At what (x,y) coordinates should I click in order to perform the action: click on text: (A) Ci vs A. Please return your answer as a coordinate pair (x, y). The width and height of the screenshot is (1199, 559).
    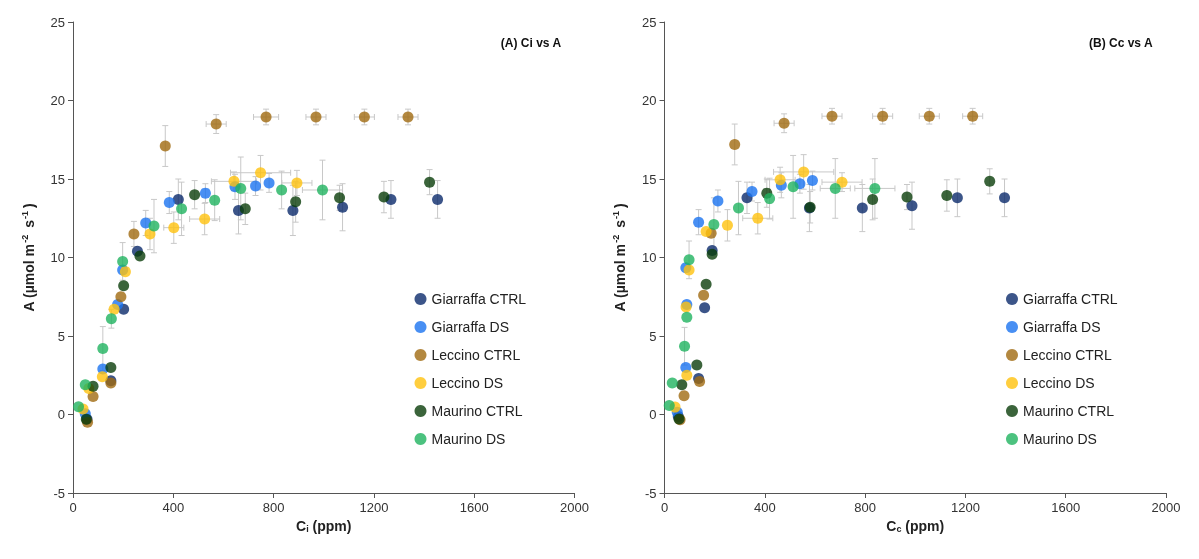
    Looking at the image, I should click on (531, 43).